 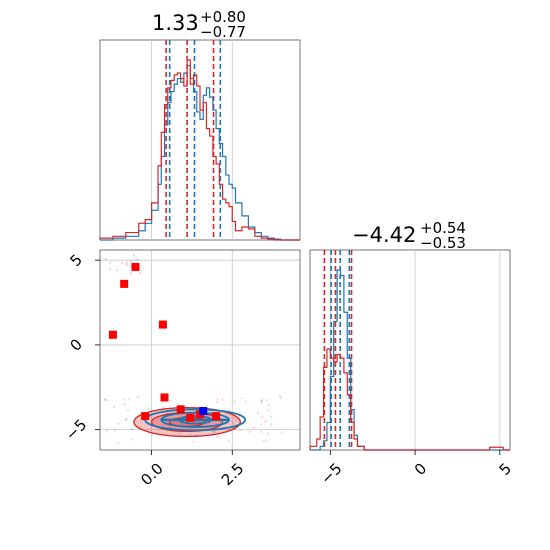 I want to click on panel-p2-x-ticks: −5 0 5, so click(x=416, y=469).